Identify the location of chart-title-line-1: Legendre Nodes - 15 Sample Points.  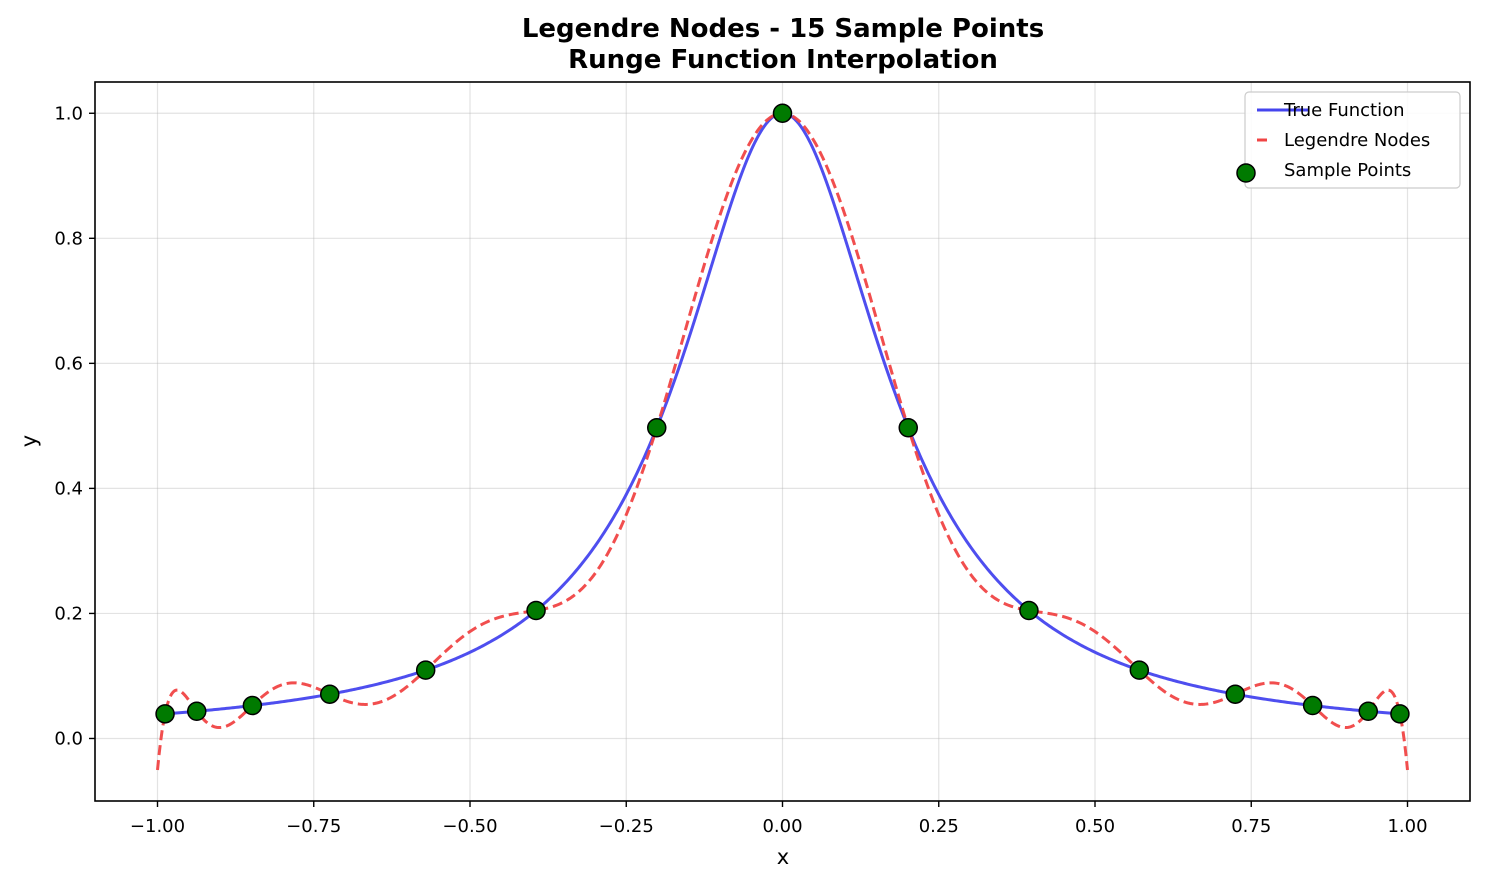
(783, 29).